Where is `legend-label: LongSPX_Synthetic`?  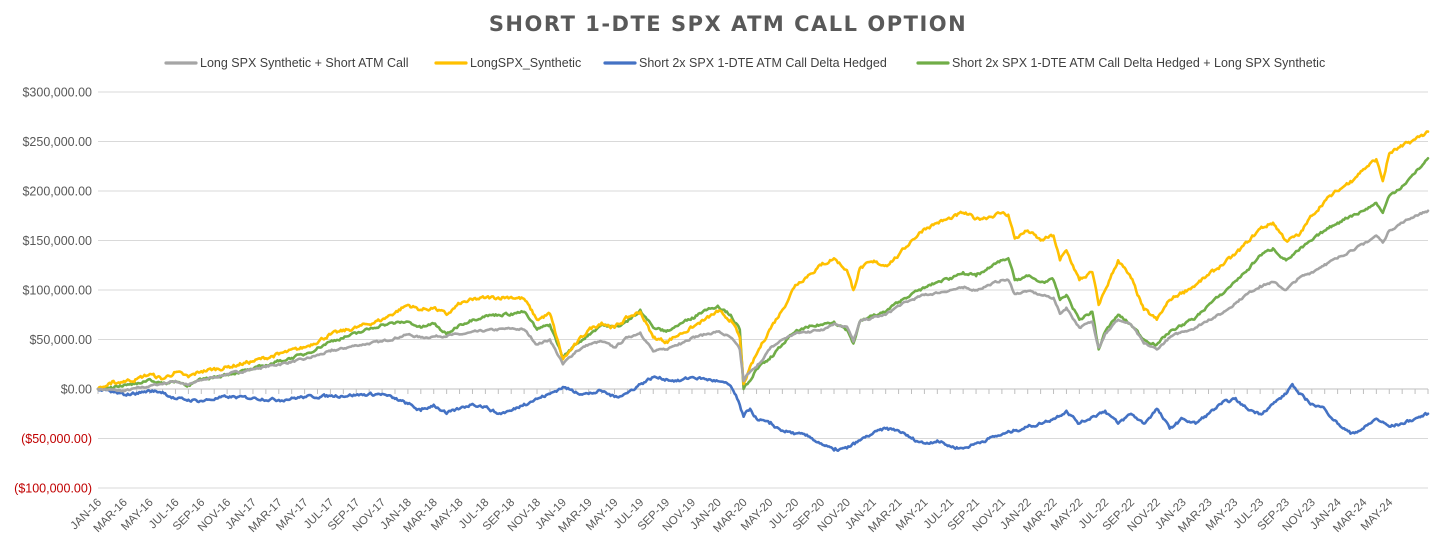 legend-label: LongSPX_Synthetic is located at coordinates (525, 63).